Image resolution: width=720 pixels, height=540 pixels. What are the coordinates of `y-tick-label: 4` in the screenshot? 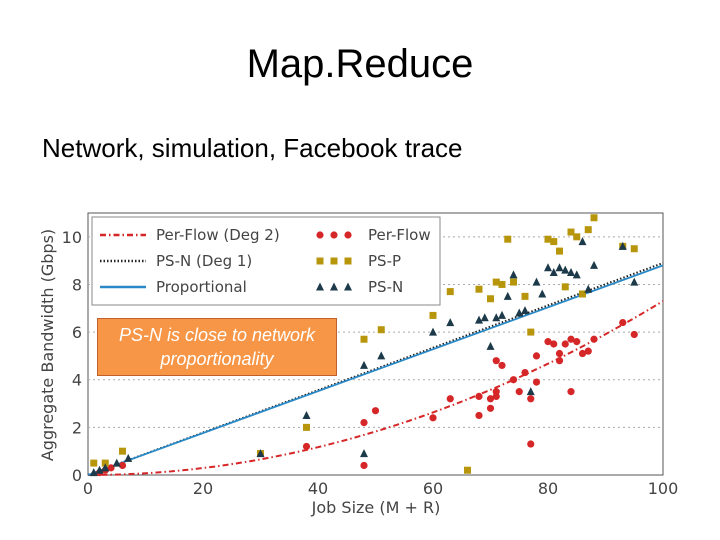 It's located at (77, 380).